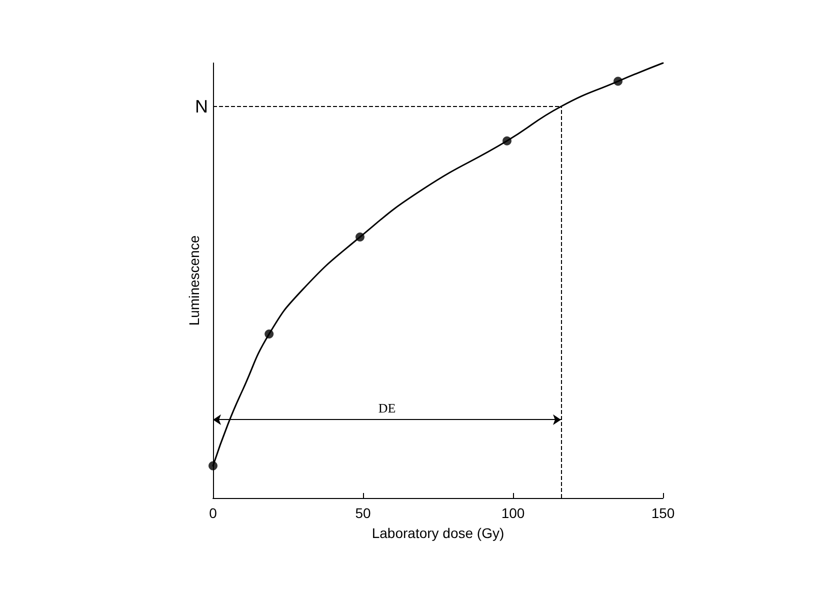 The width and height of the screenshot is (815, 598). I want to click on x-axis-title: Laboratory dose (Gy), so click(438, 533).